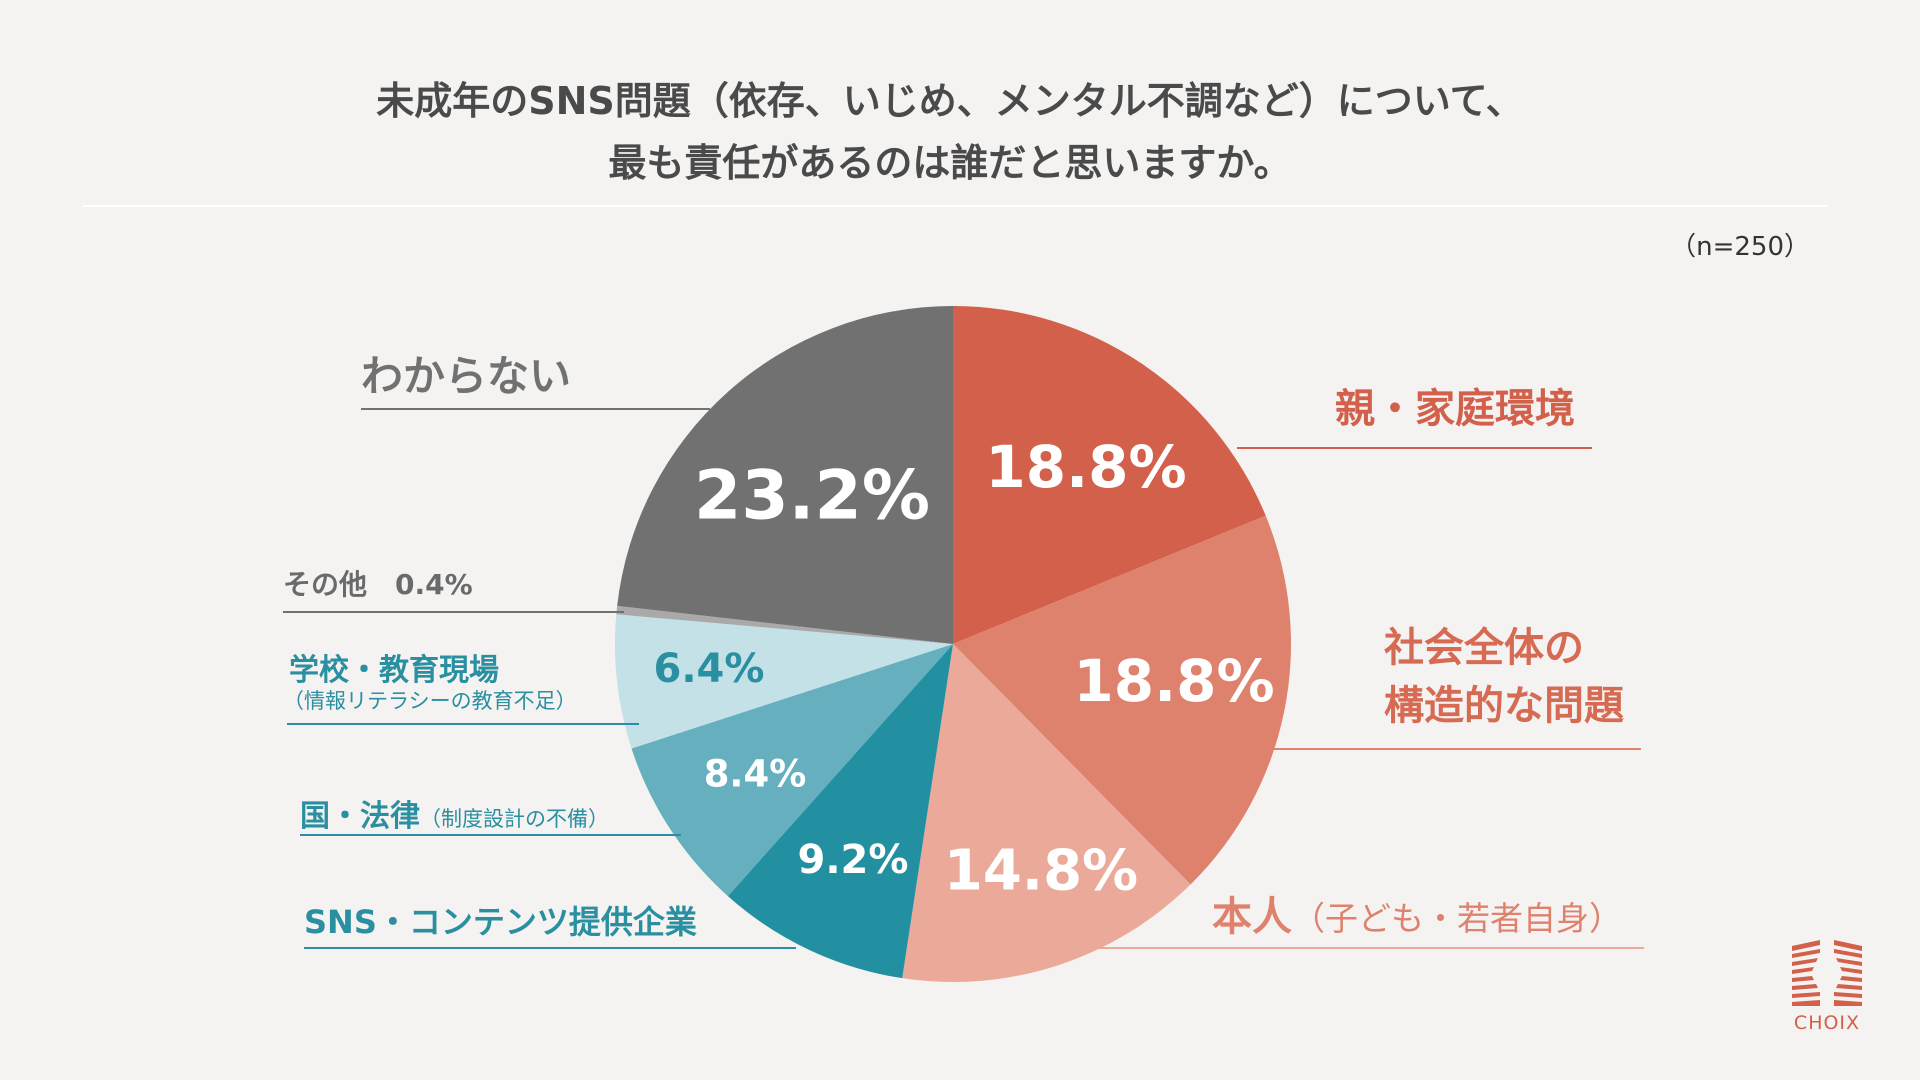 This screenshot has width=1920, height=1080. Describe the element at coordinates (394, 670) in the screenshot. I see `label-school: 学校・教育現場` at that location.